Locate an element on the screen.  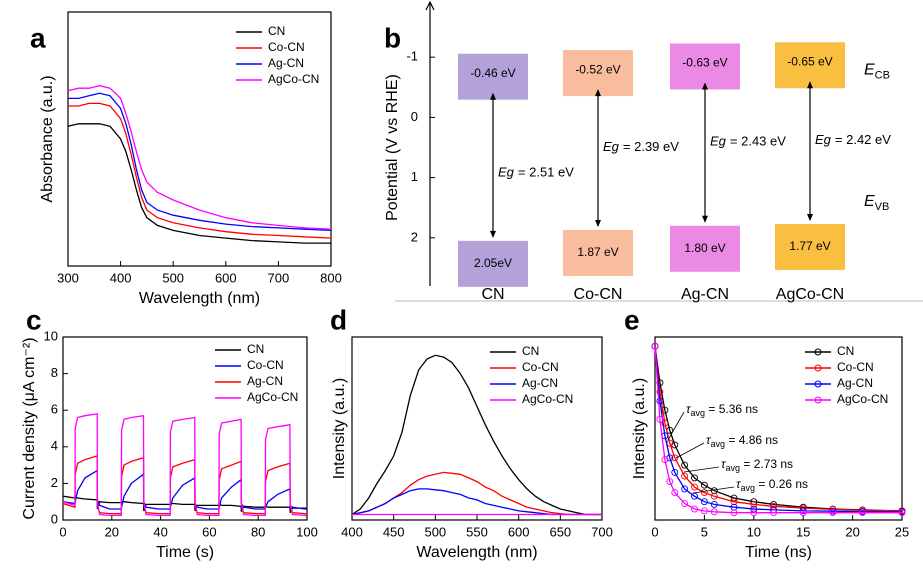
cb-box is located at coordinates (810, 65).